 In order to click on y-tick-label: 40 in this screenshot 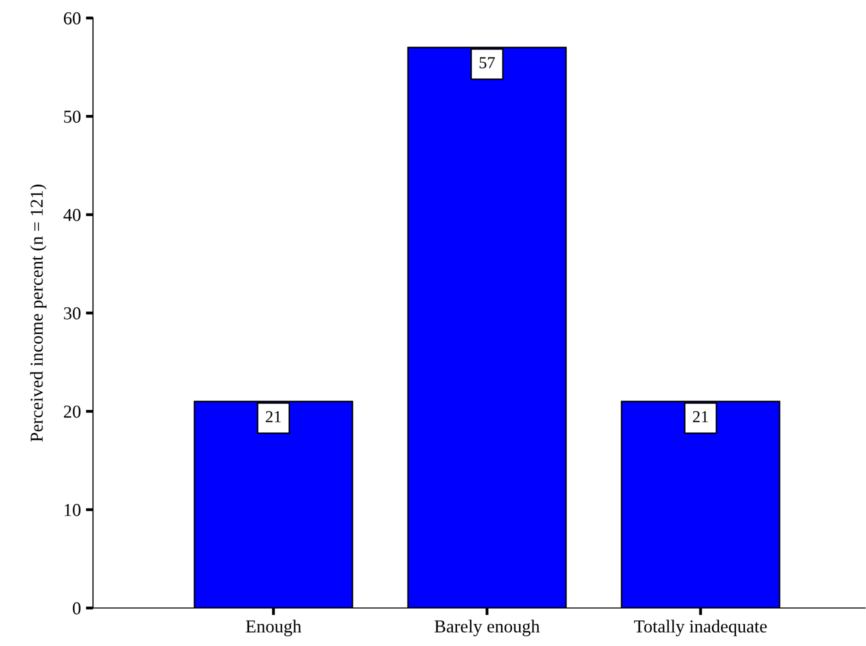, I will do `click(72, 215)`.